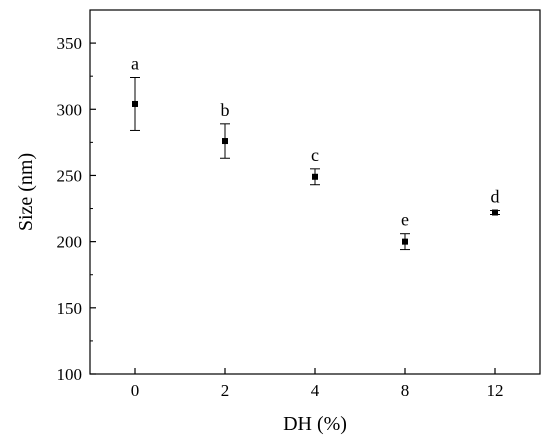 This screenshot has width=550, height=443. I want to click on y-tick-label: 350, so click(70, 43).